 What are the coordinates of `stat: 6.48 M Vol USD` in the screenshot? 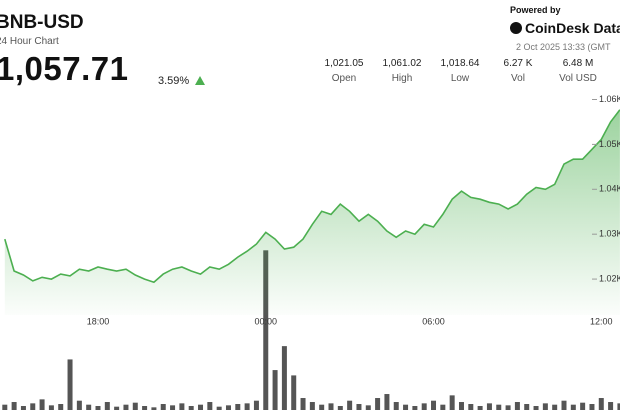 It's located at (578, 71).